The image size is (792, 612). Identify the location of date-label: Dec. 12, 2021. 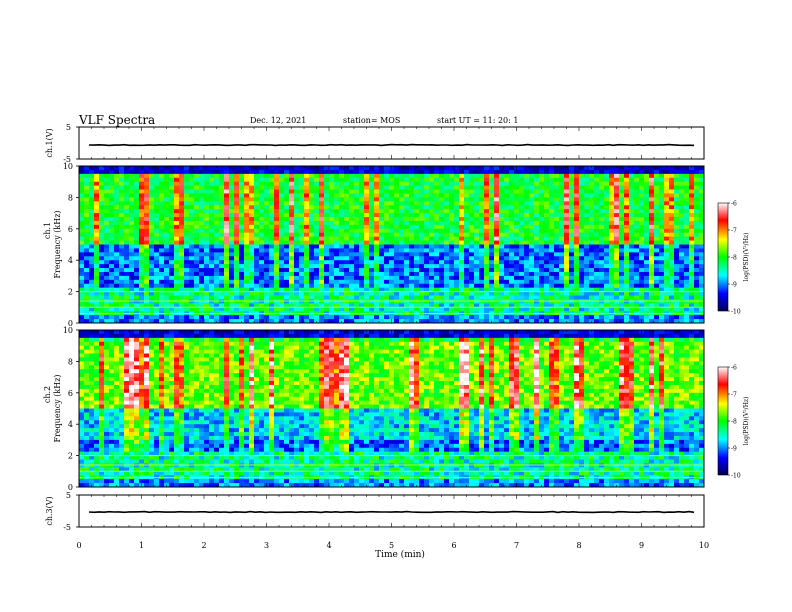
(278, 120).